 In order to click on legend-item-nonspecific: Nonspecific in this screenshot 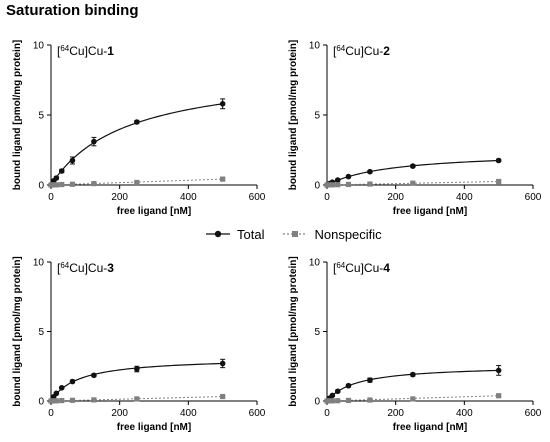, I will do `click(332, 234)`.